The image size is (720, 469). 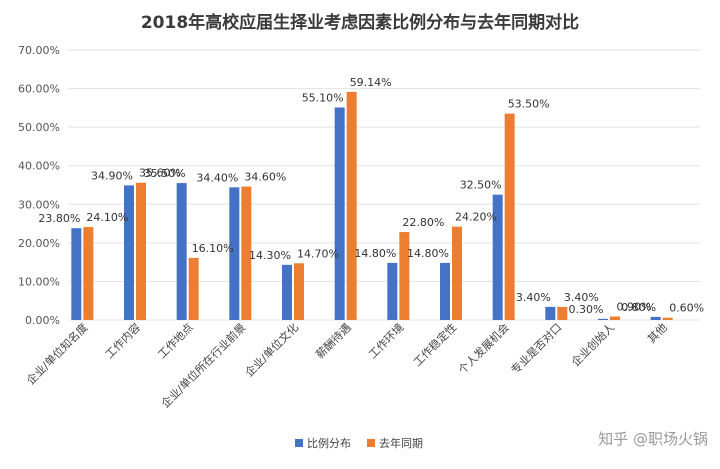 I want to click on data-label-series-2: 22.80%, so click(x=423, y=222).